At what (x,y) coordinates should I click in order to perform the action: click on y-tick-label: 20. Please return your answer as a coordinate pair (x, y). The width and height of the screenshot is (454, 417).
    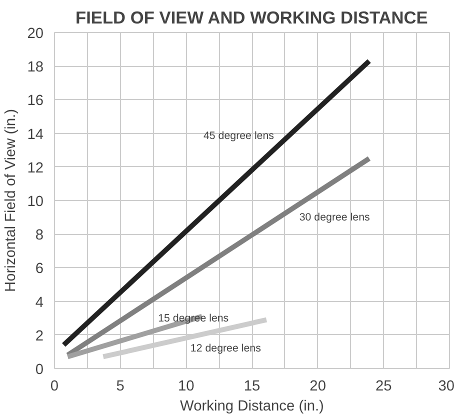
    Looking at the image, I should click on (35, 34).